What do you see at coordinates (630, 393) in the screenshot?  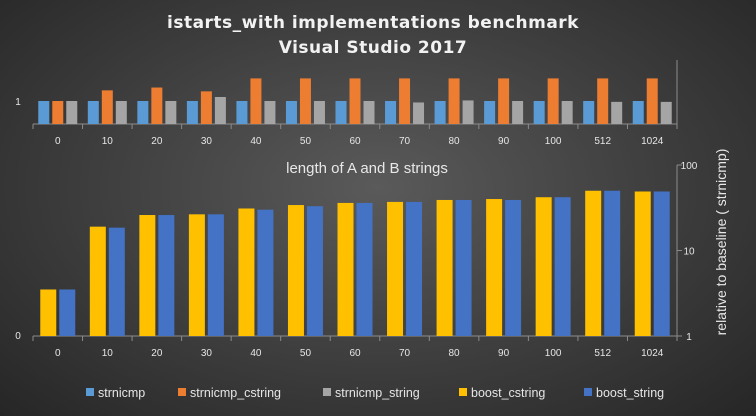 I see `legend-label-boost_string: boost_string` at bounding box center [630, 393].